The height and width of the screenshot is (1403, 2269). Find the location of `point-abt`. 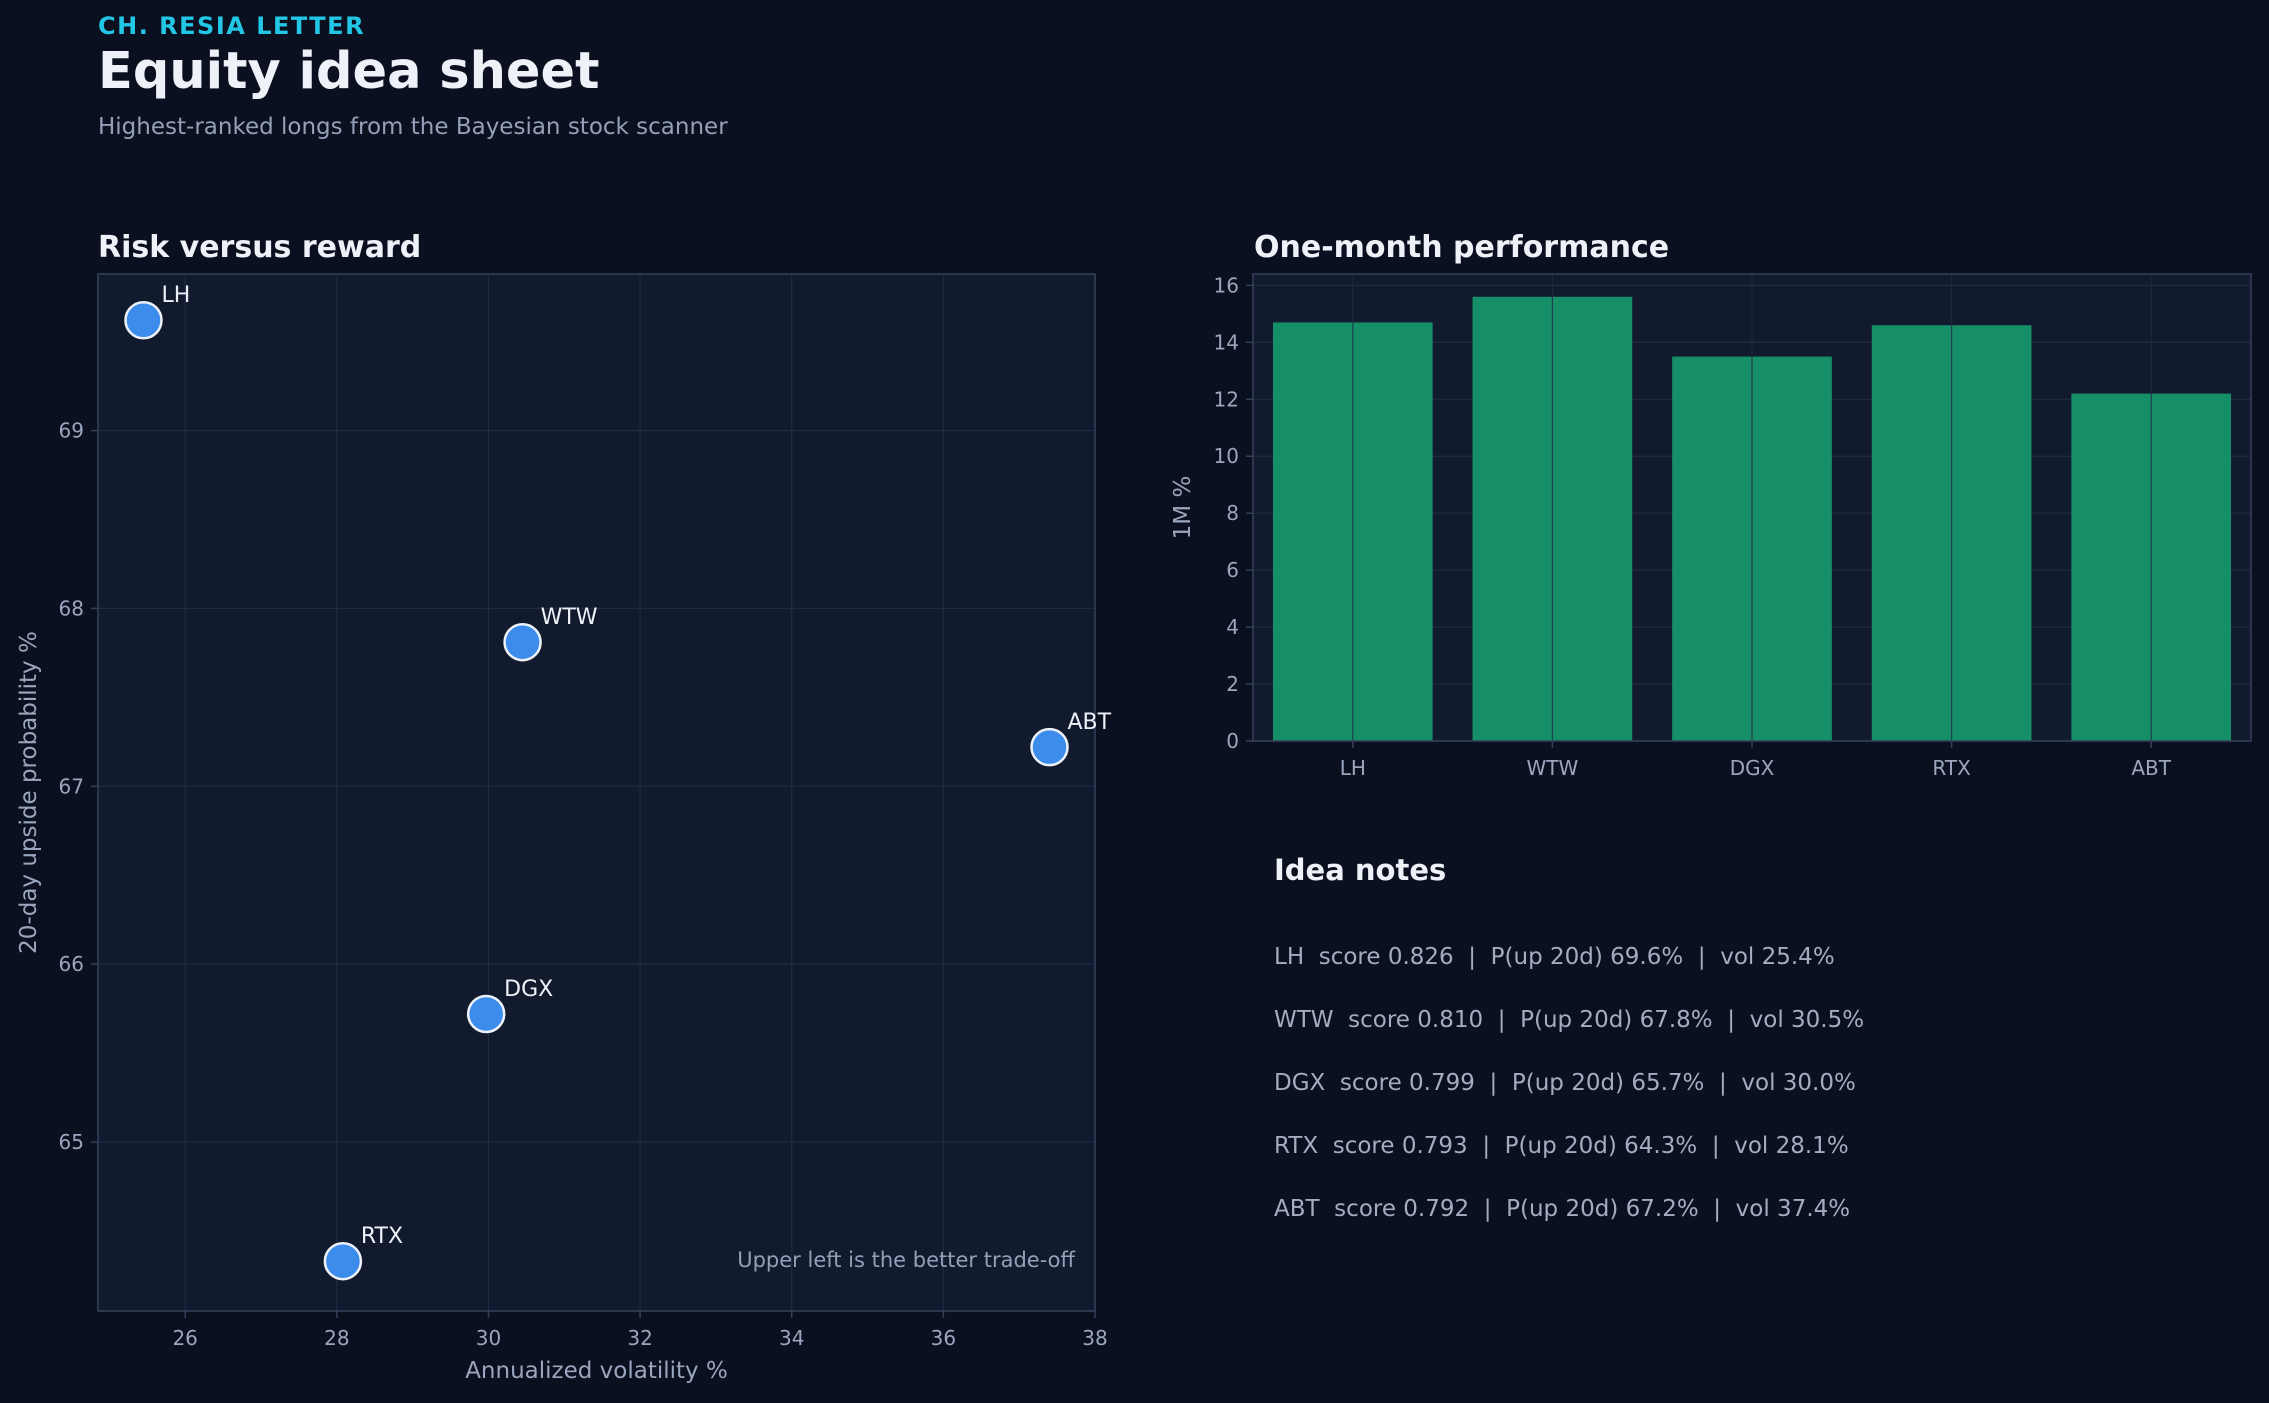

point-abt is located at coordinates (1049, 747).